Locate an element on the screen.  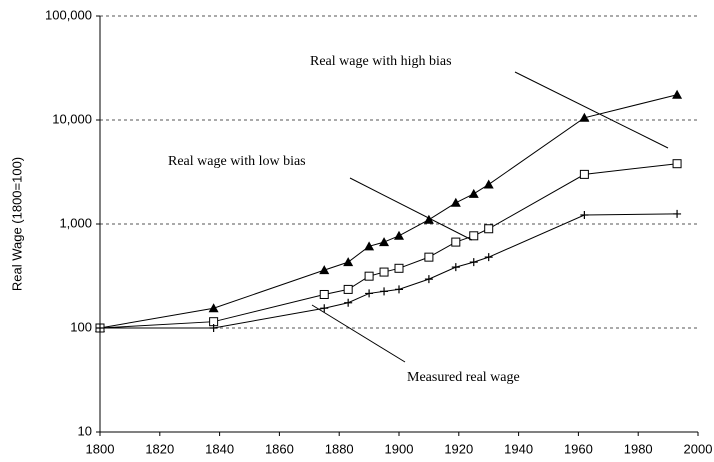
x-tick-label: 1820 is located at coordinates (159, 448).